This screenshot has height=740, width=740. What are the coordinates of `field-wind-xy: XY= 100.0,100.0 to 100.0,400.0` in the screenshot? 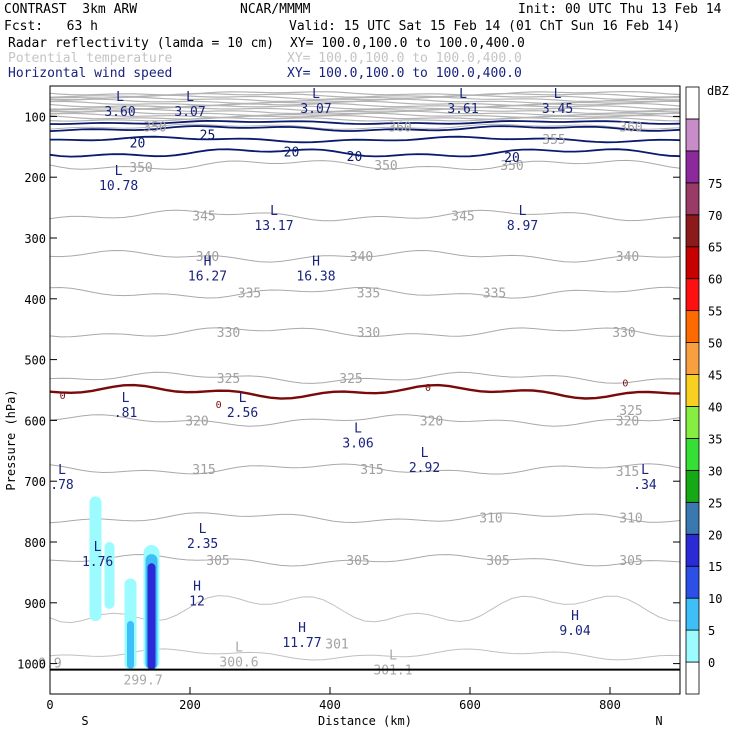 It's located at (404, 73).